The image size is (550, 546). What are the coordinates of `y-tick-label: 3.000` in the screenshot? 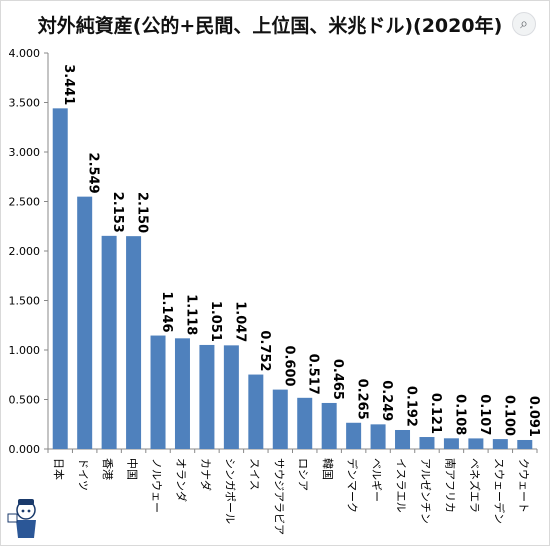 It's located at (25, 152).